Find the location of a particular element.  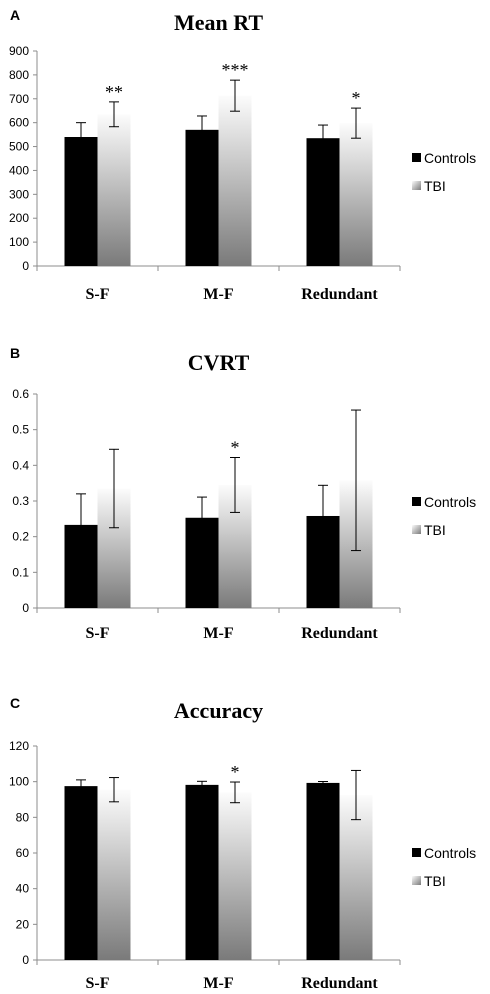

chart-title: Accuracy is located at coordinates (218, 710).